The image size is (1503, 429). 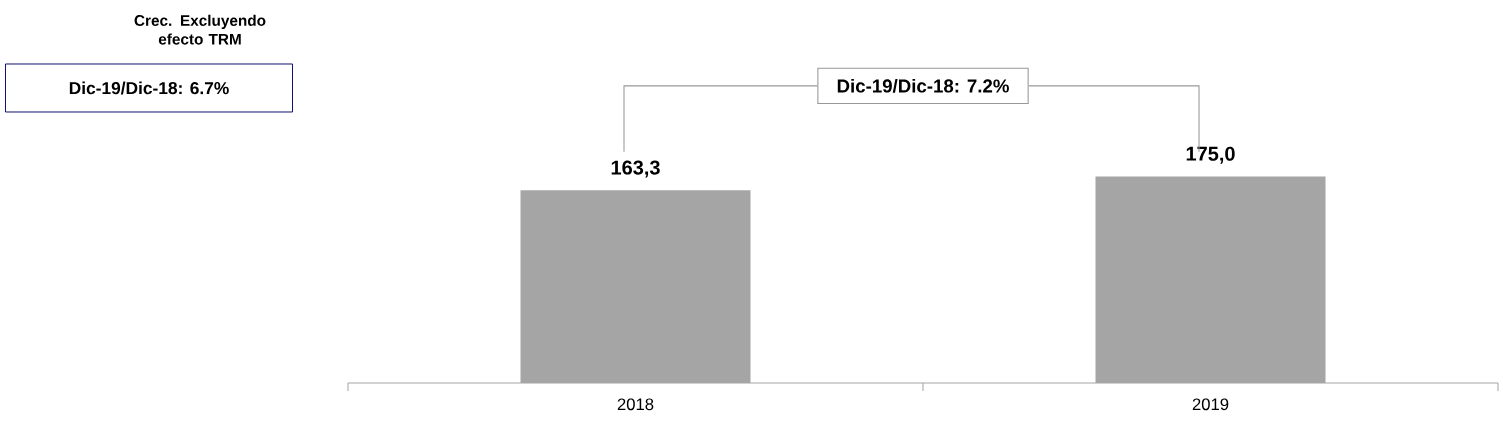 What do you see at coordinates (200, 29) in the screenshot?
I see `text: Crec. Excluyendo efecto TRM` at bounding box center [200, 29].